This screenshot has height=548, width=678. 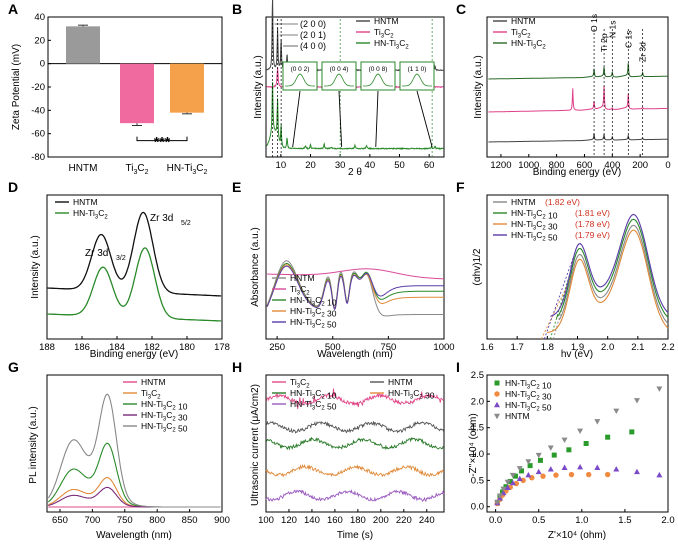 I want to click on tangent-line, so click(x=557, y=306).